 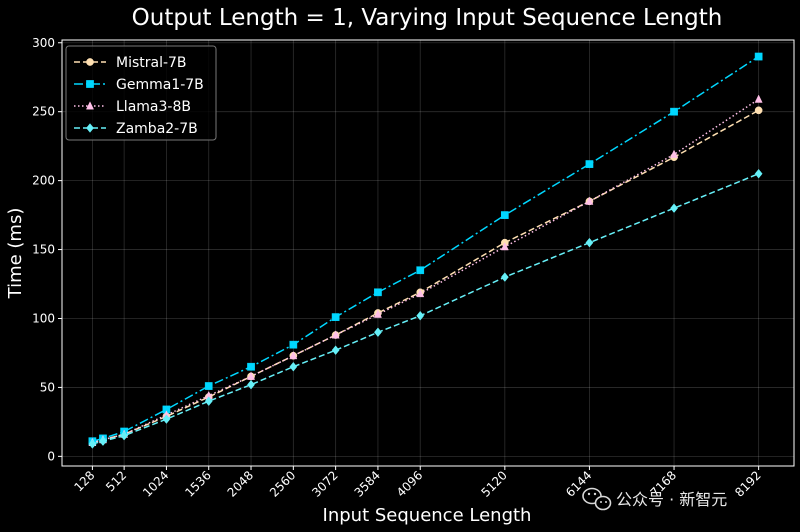 I want to click on y-axis-label: Time (ms), so click(x=15, y=254).